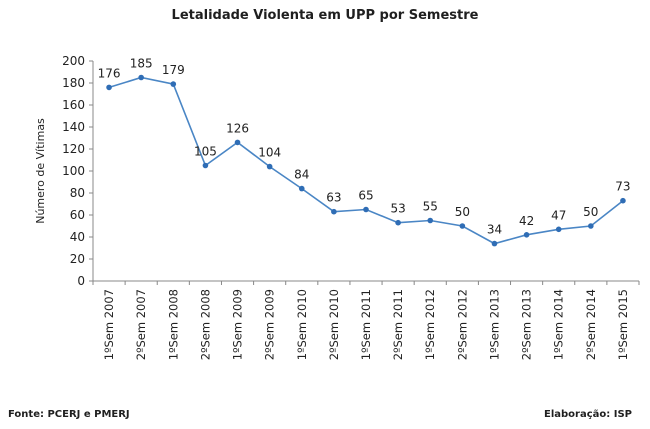 The width and height of the screenshot is (650, 429). Describe the element at coordinates (141, 64) in the screenshot. I see `data-label: 185` at that location.